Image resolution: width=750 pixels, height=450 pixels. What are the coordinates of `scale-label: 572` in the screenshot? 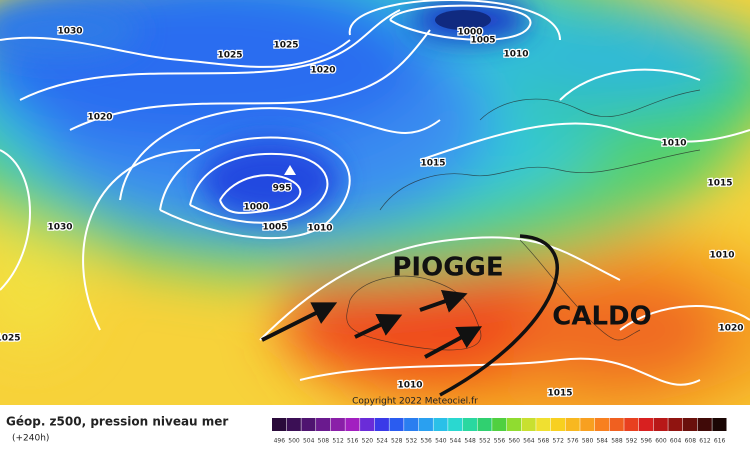 It's located at (558, 441).